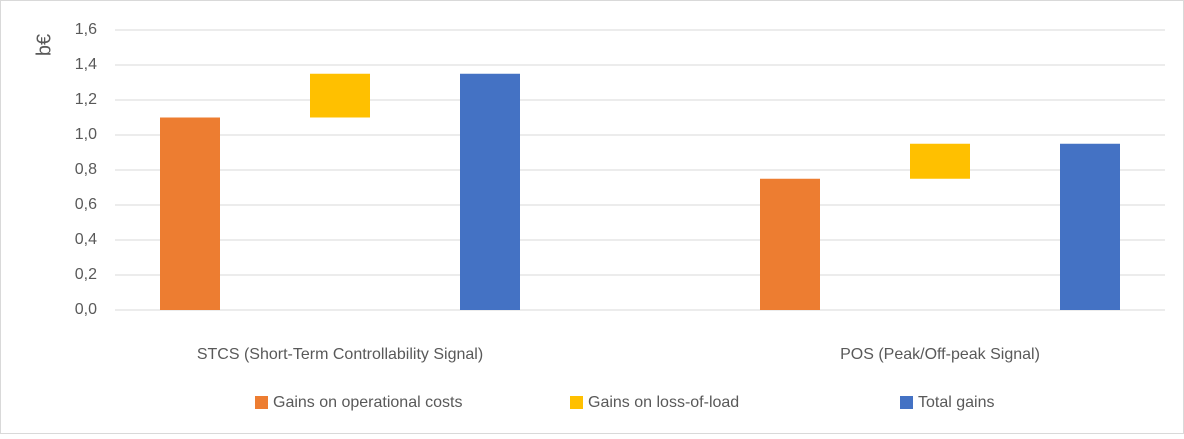  I want to click on y-tick-label: 0,4, so click(86, 239).